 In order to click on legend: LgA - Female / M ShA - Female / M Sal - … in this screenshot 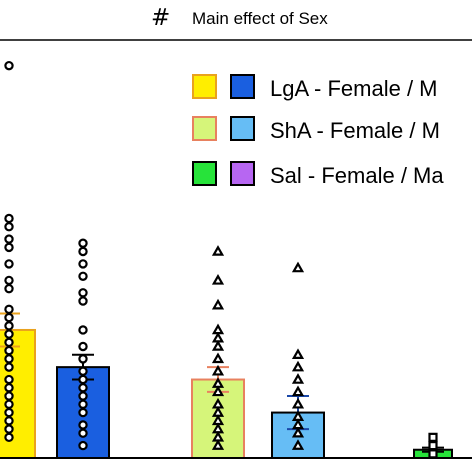, I will do `click(318, 131)`.